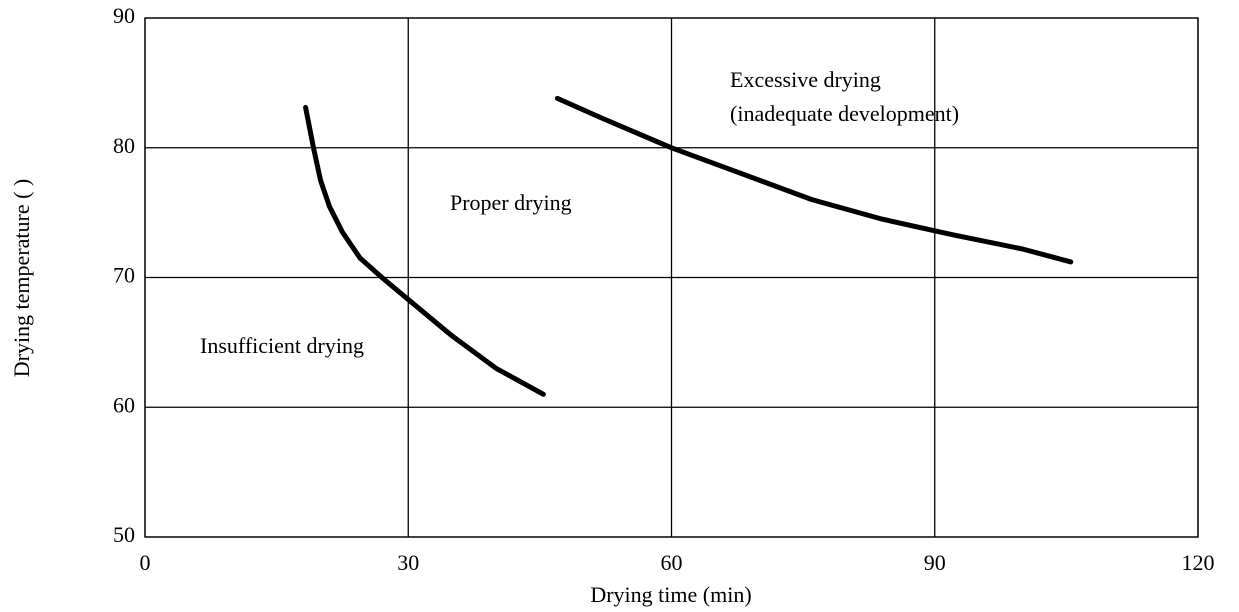  What do you see at coordinates (511, 202) in the screenshot?
I see `annotation: Proper drying` at bounding box center [511, 202].